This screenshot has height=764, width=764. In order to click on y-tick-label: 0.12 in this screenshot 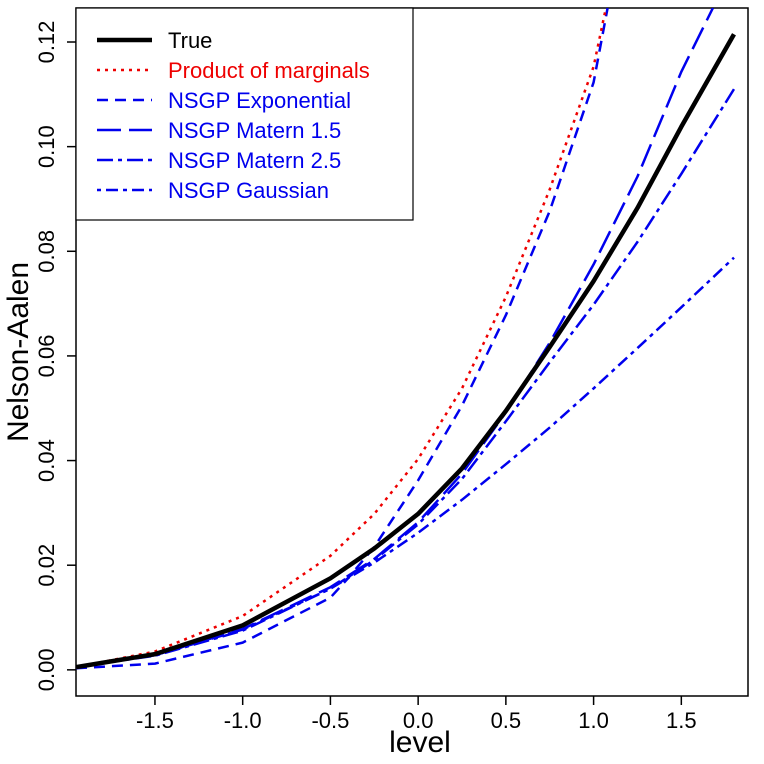, I will do `click(46, 42)`.